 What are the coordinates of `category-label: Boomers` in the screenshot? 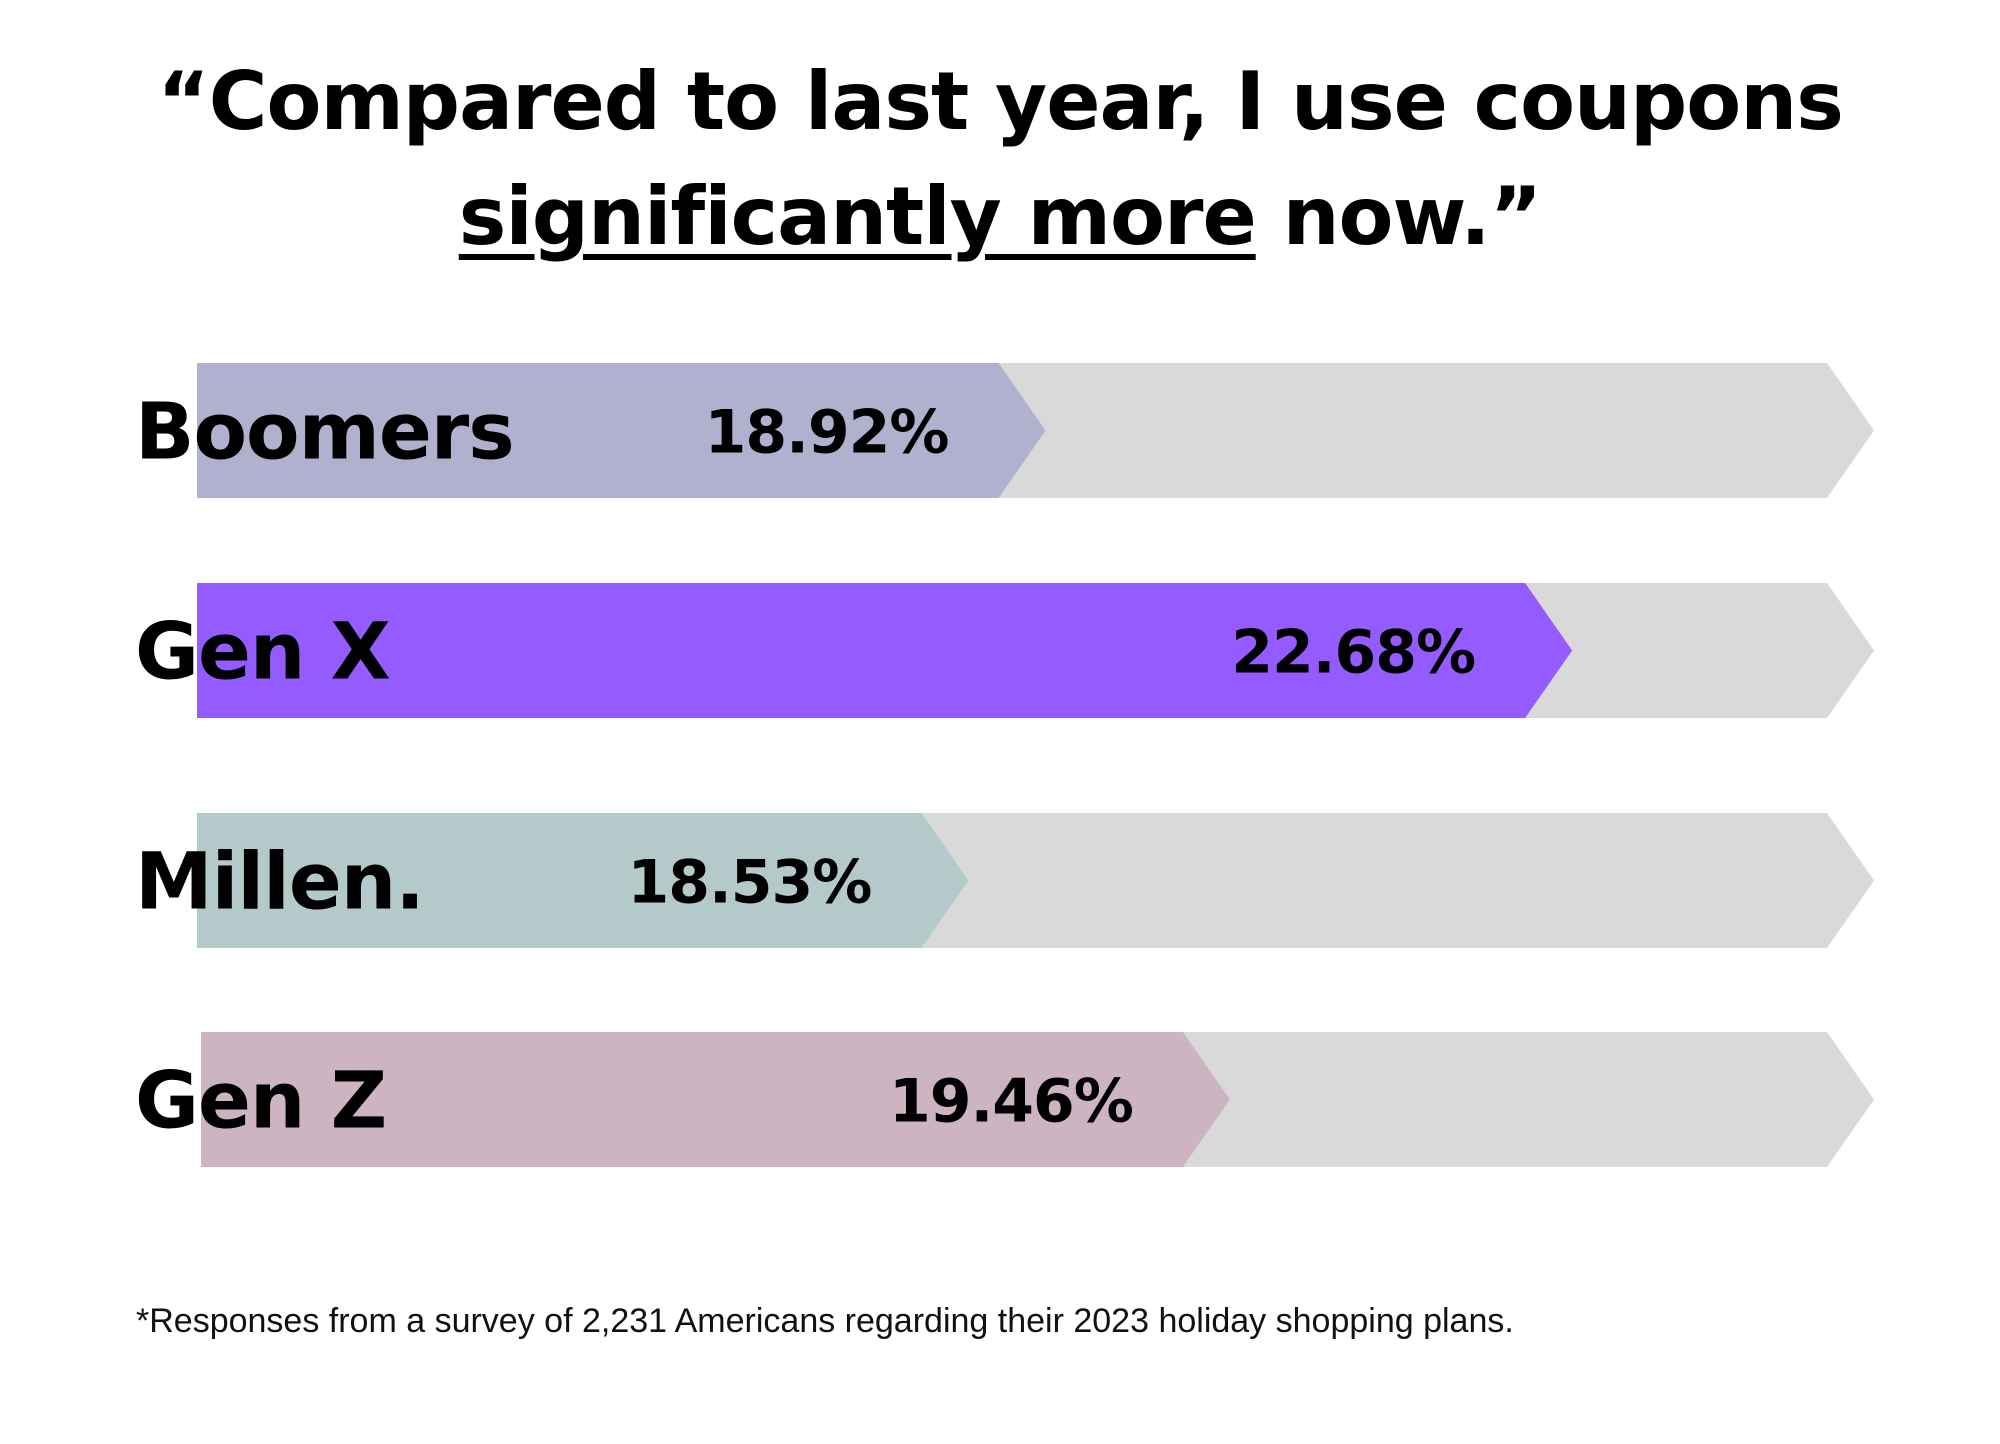 It's located at (324, 433).